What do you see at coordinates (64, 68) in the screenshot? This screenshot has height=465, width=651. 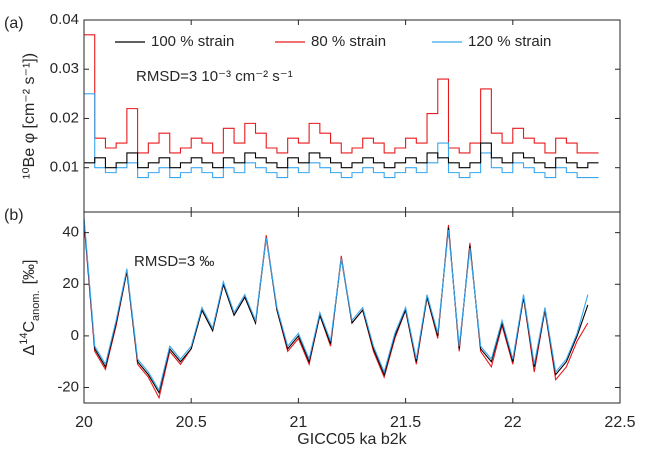 I see `y-tick-label: 0.03` at bounding box center [64, 68].